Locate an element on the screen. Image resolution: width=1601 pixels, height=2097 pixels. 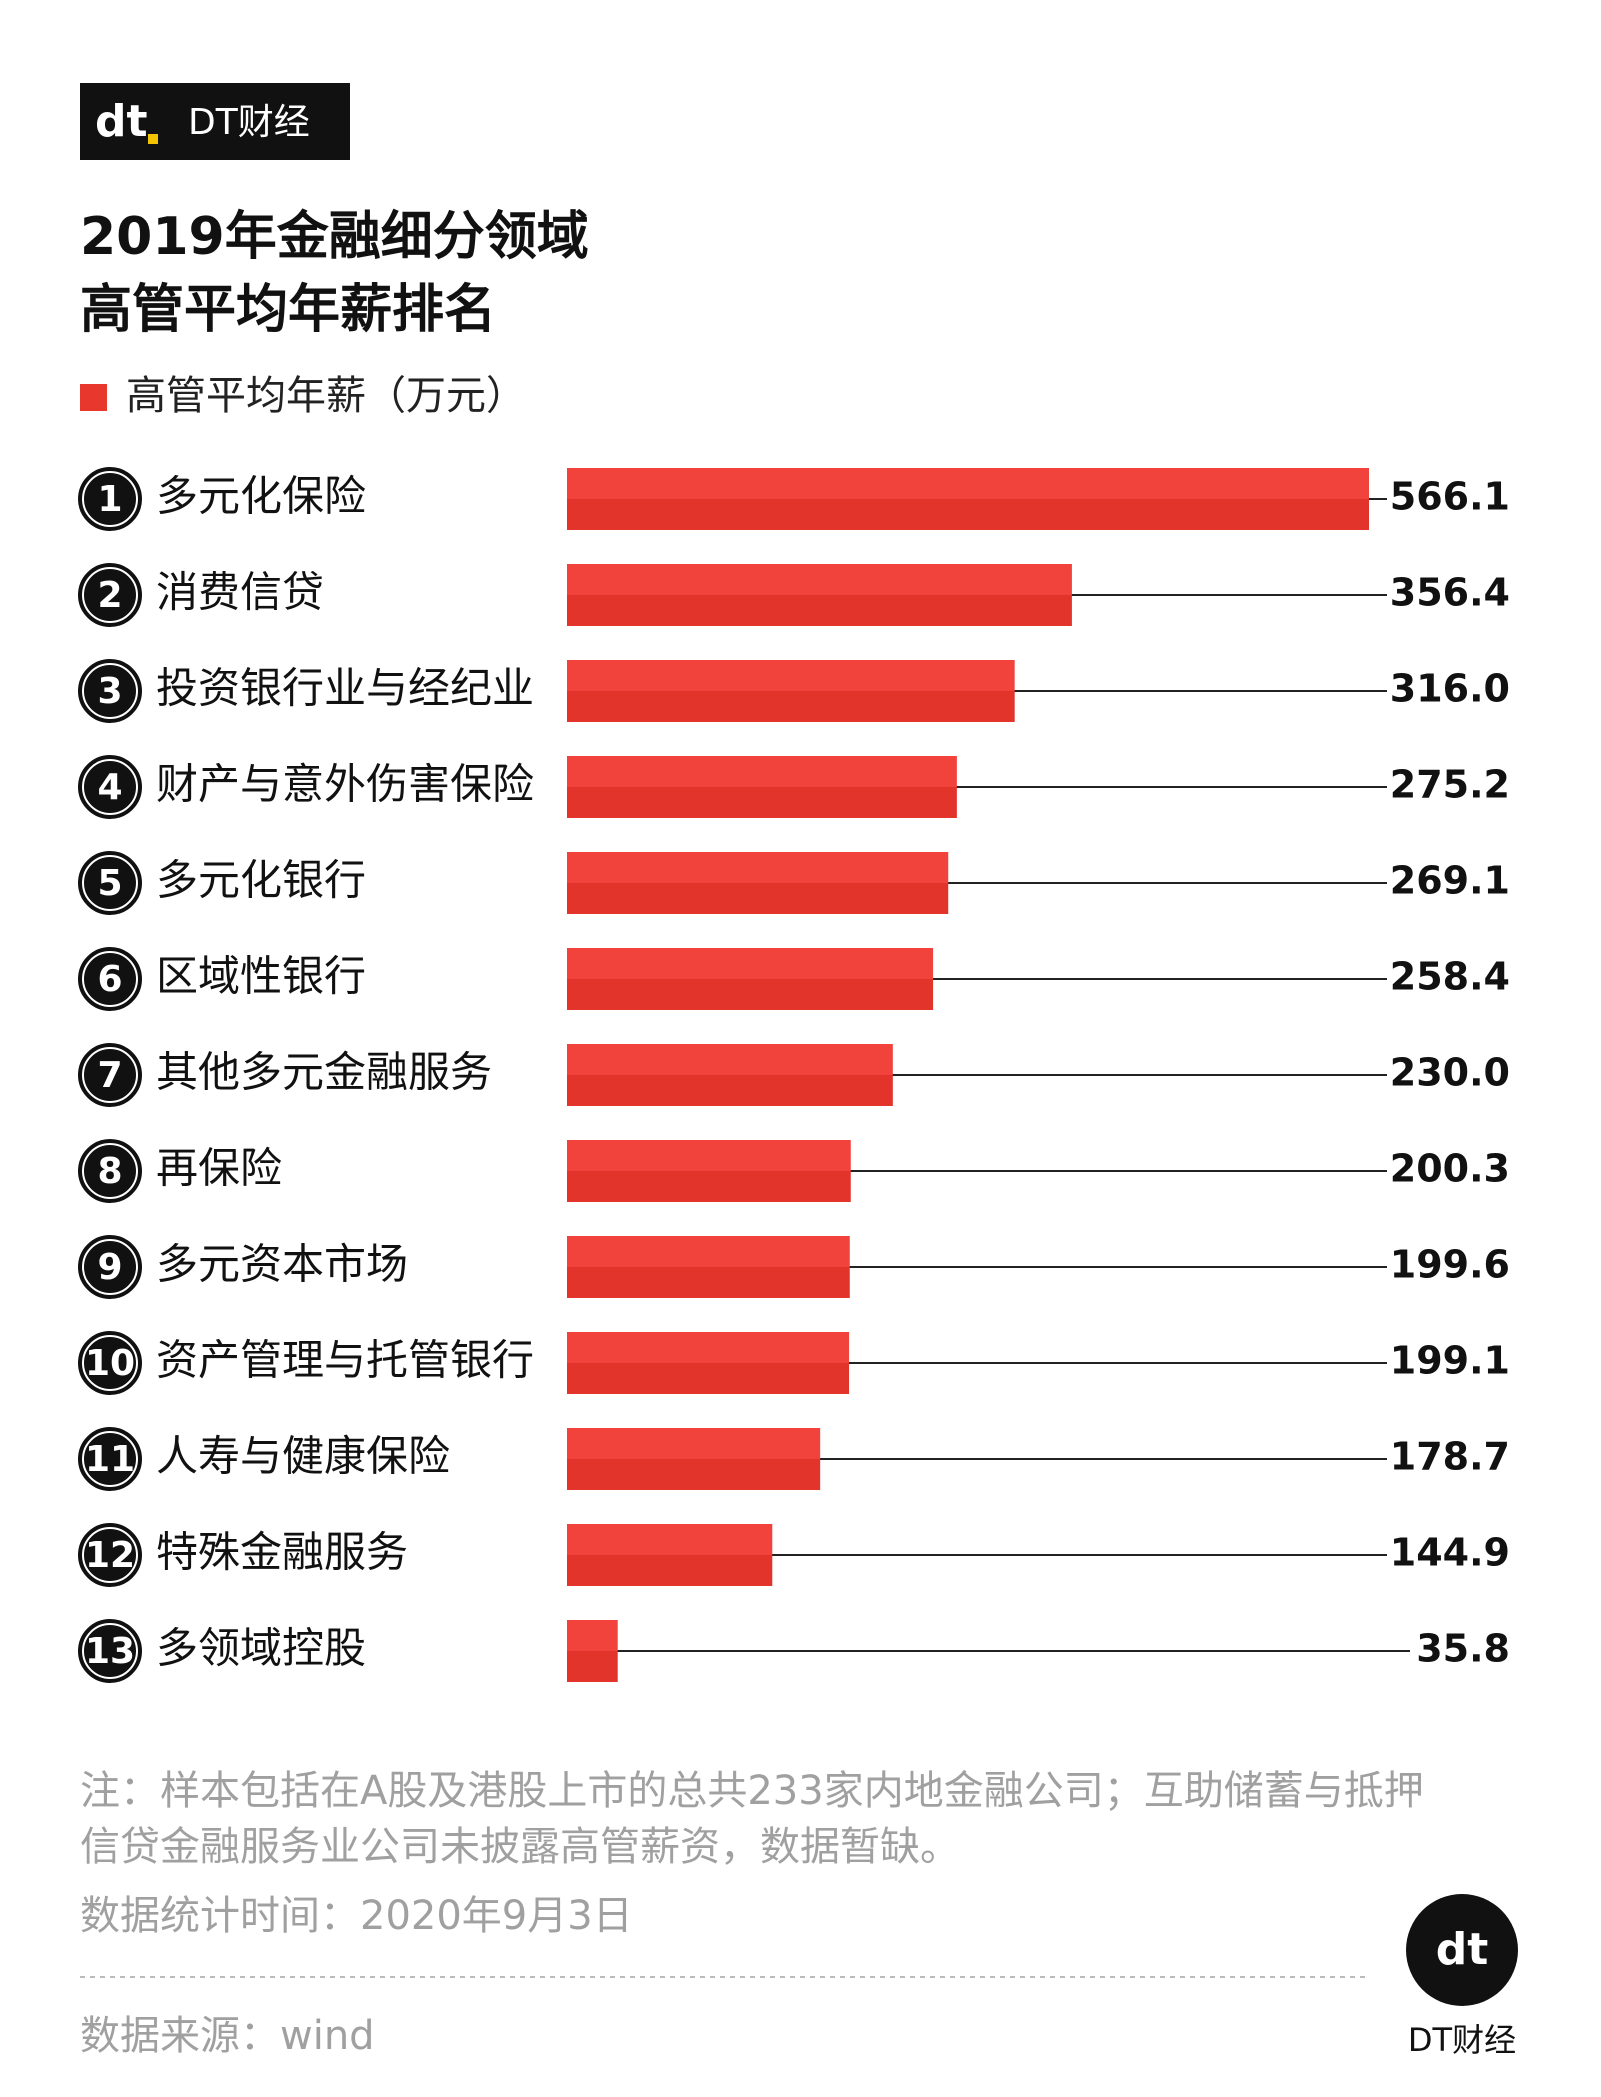
value-label: 35.8 is located at coordinates (1463, 1649).